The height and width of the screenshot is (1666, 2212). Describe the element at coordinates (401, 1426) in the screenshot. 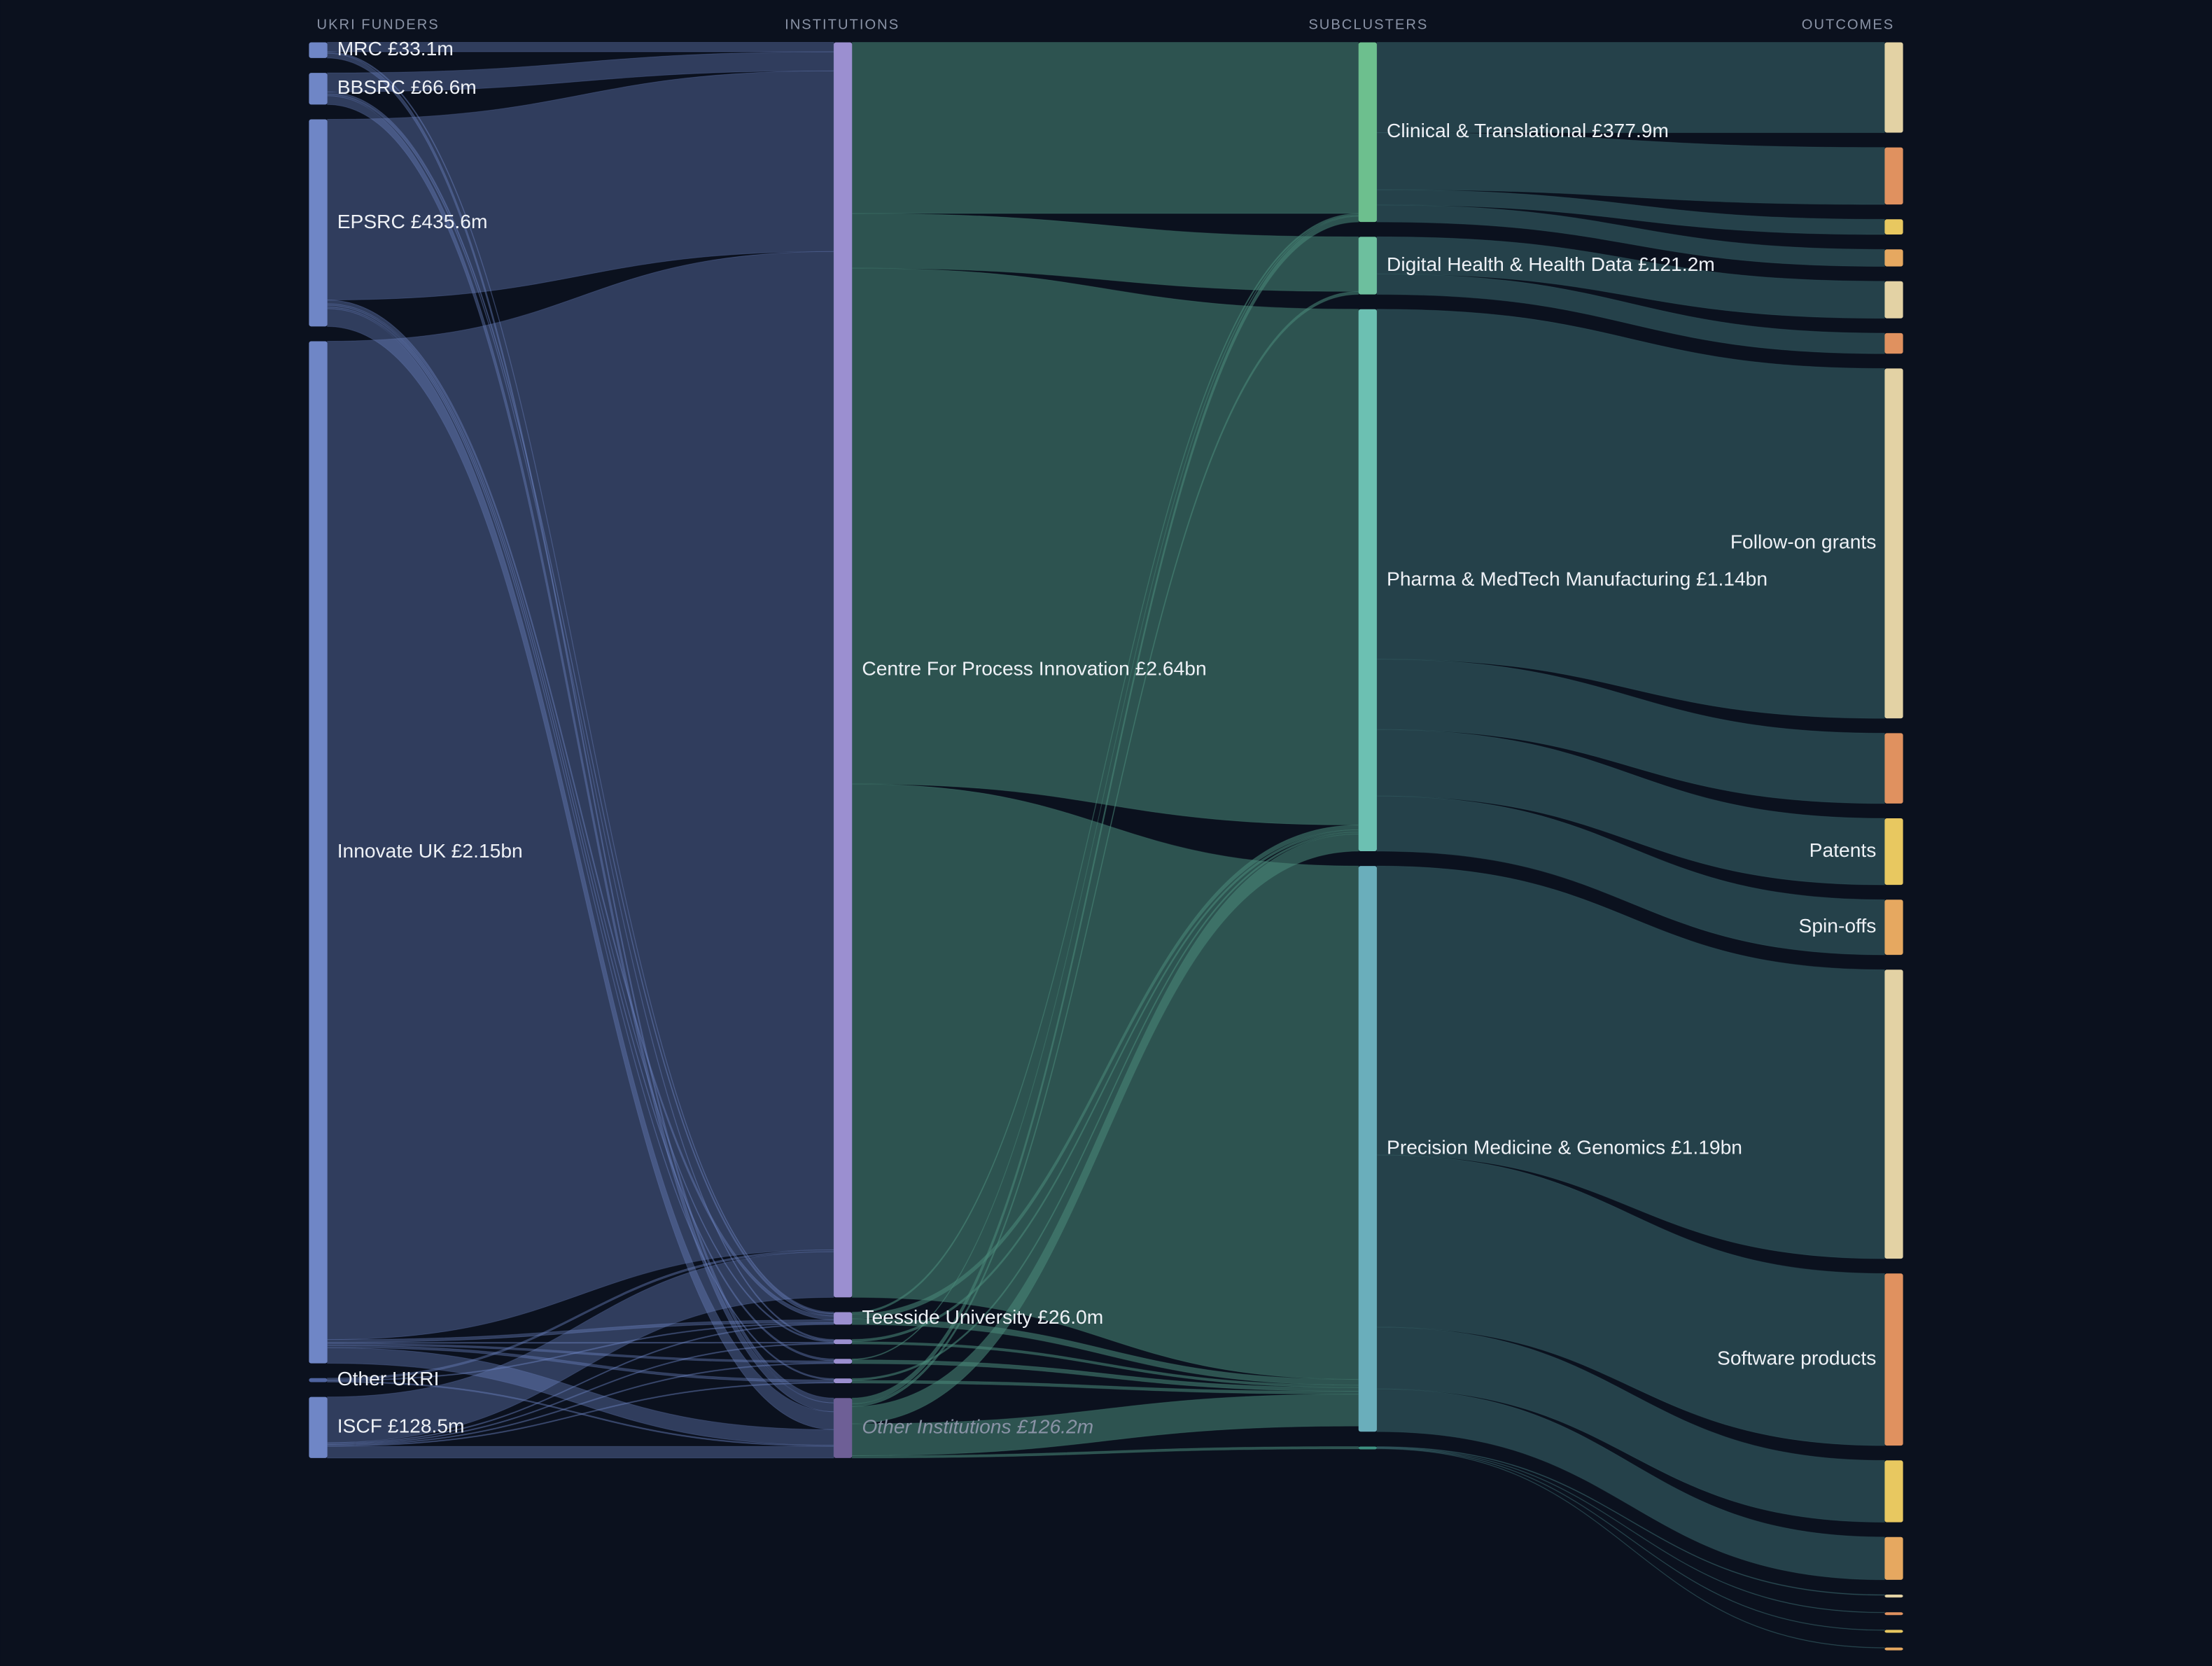

I see `node-label: ISCF £128.5m` at that location.